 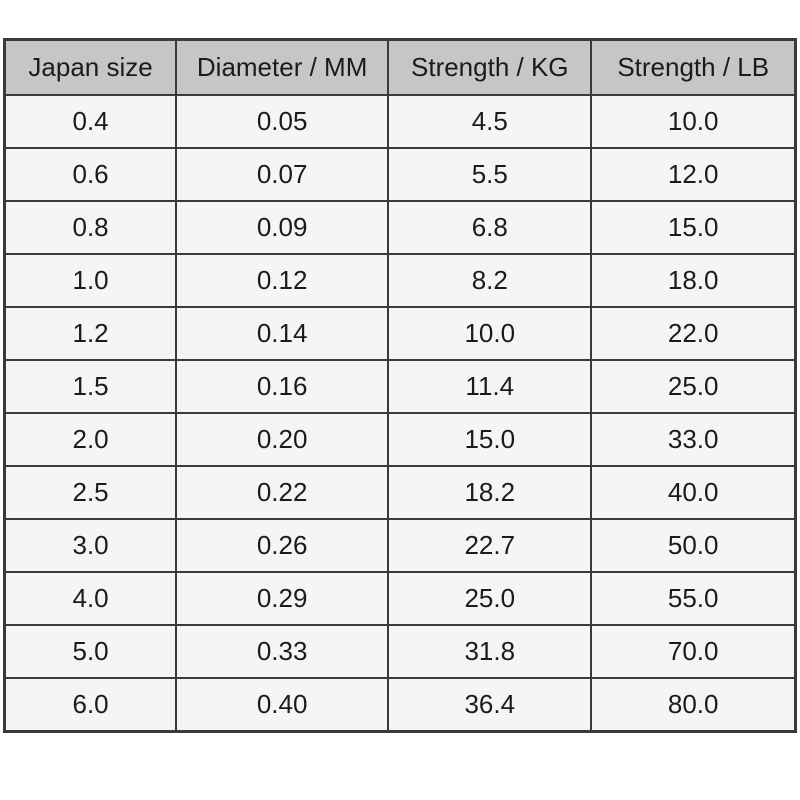 I want to click on table-row: 0.6 0.07 5.5 12.0, so click(x=400, y=174).